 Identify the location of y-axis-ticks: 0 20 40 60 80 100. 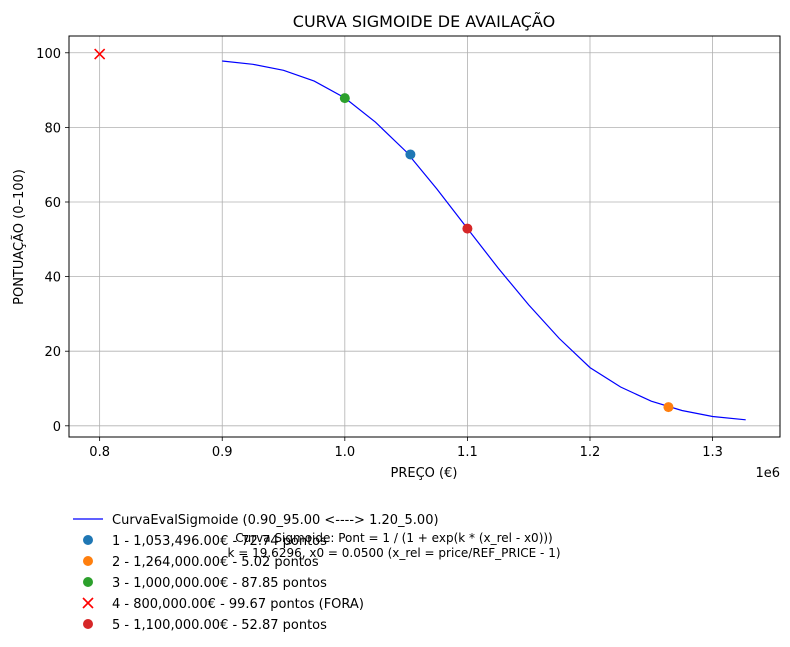
(52, 241).